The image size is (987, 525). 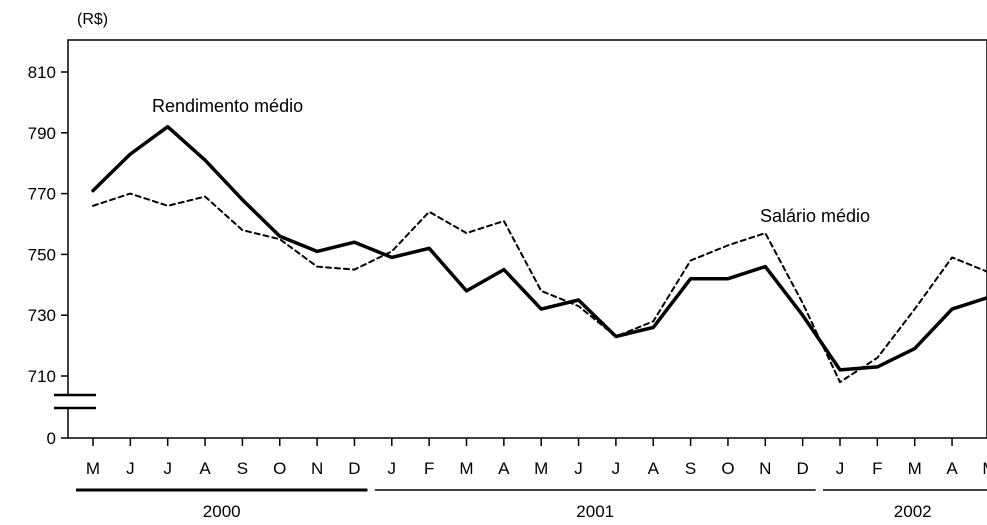 What do you see at coordinates (595, 511) in the screenshot?
I see `year-label: 2001` at bounding box center [595, 511].